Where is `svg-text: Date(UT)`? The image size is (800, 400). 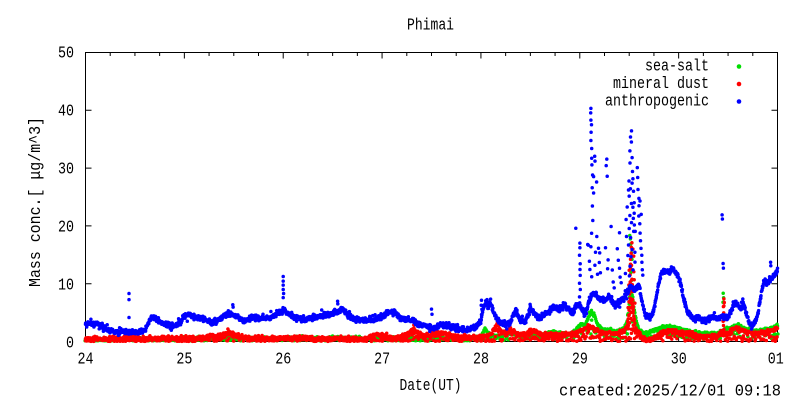 svg-text: Date(UT) is located at coordinates (431, 386).